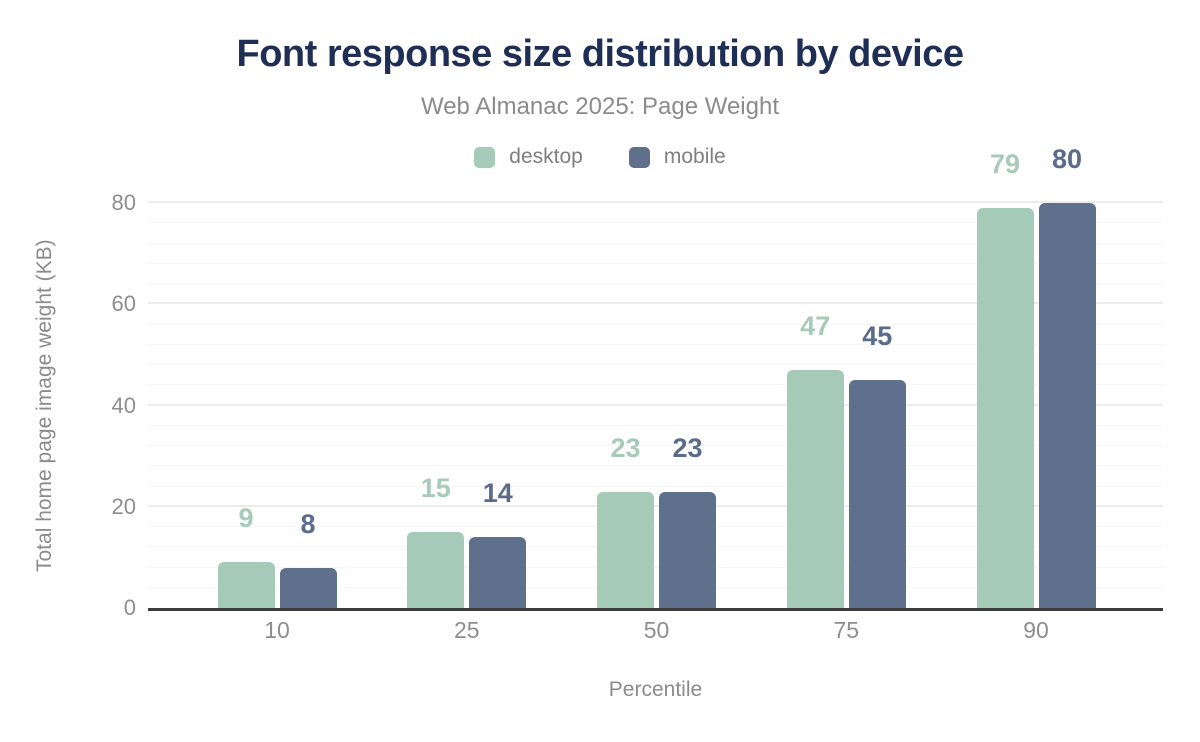 The height and width of the screenshot is (742, 1200). I want to click on bar-mobile-p25, so click(498, 572).